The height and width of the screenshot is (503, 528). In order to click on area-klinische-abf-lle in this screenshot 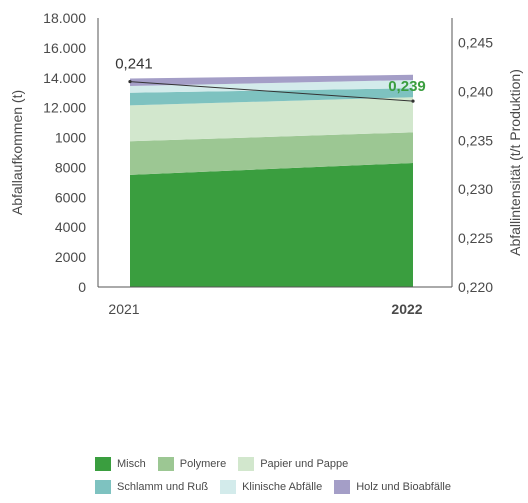, I will do `click(271, 86)`.